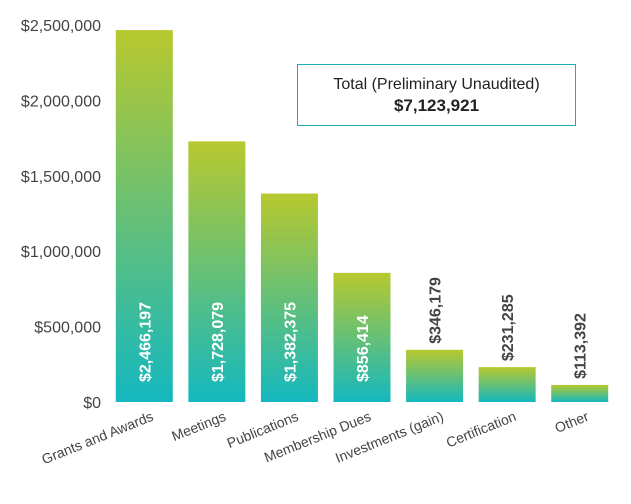  Describe the element at coordinates (363, 348) in the screenshot. I see `data-label: $856,414` at that location.